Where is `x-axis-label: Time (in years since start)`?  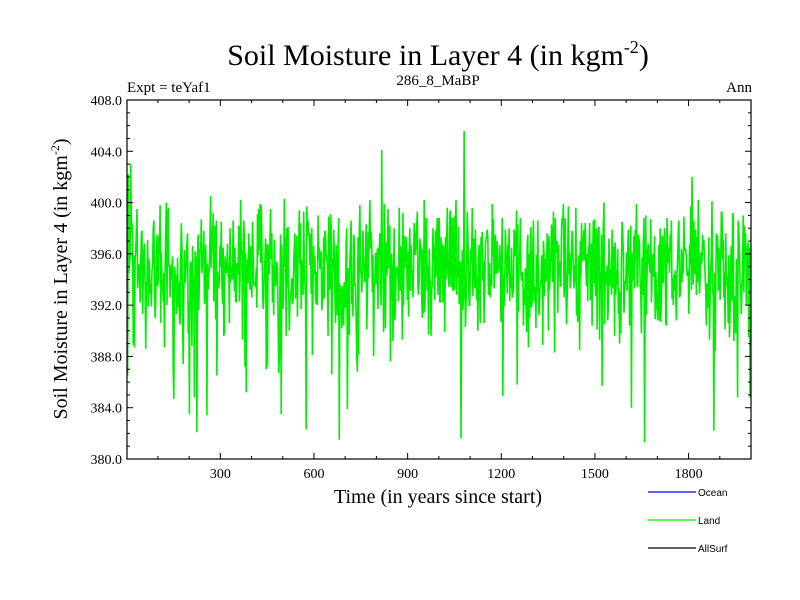 x-axis-label: Time (in years since start) is located at coordinates (438, 497).